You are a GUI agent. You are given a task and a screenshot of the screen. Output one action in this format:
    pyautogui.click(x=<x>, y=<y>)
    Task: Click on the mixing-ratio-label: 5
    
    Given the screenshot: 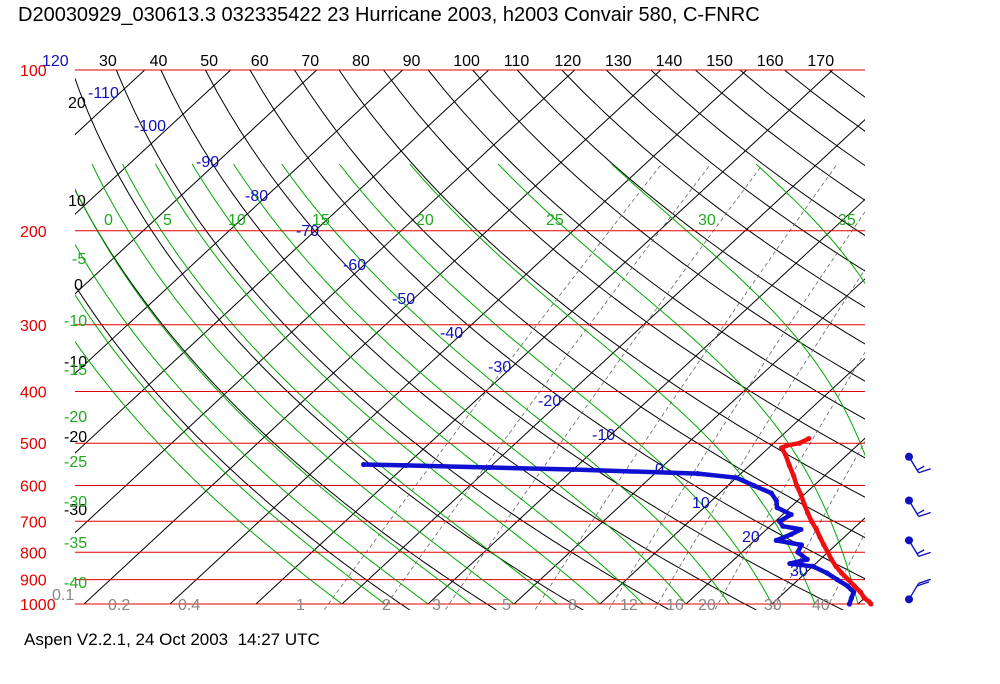 What is the action you would take?
    pyautogui.click(x=506, y=605)
    